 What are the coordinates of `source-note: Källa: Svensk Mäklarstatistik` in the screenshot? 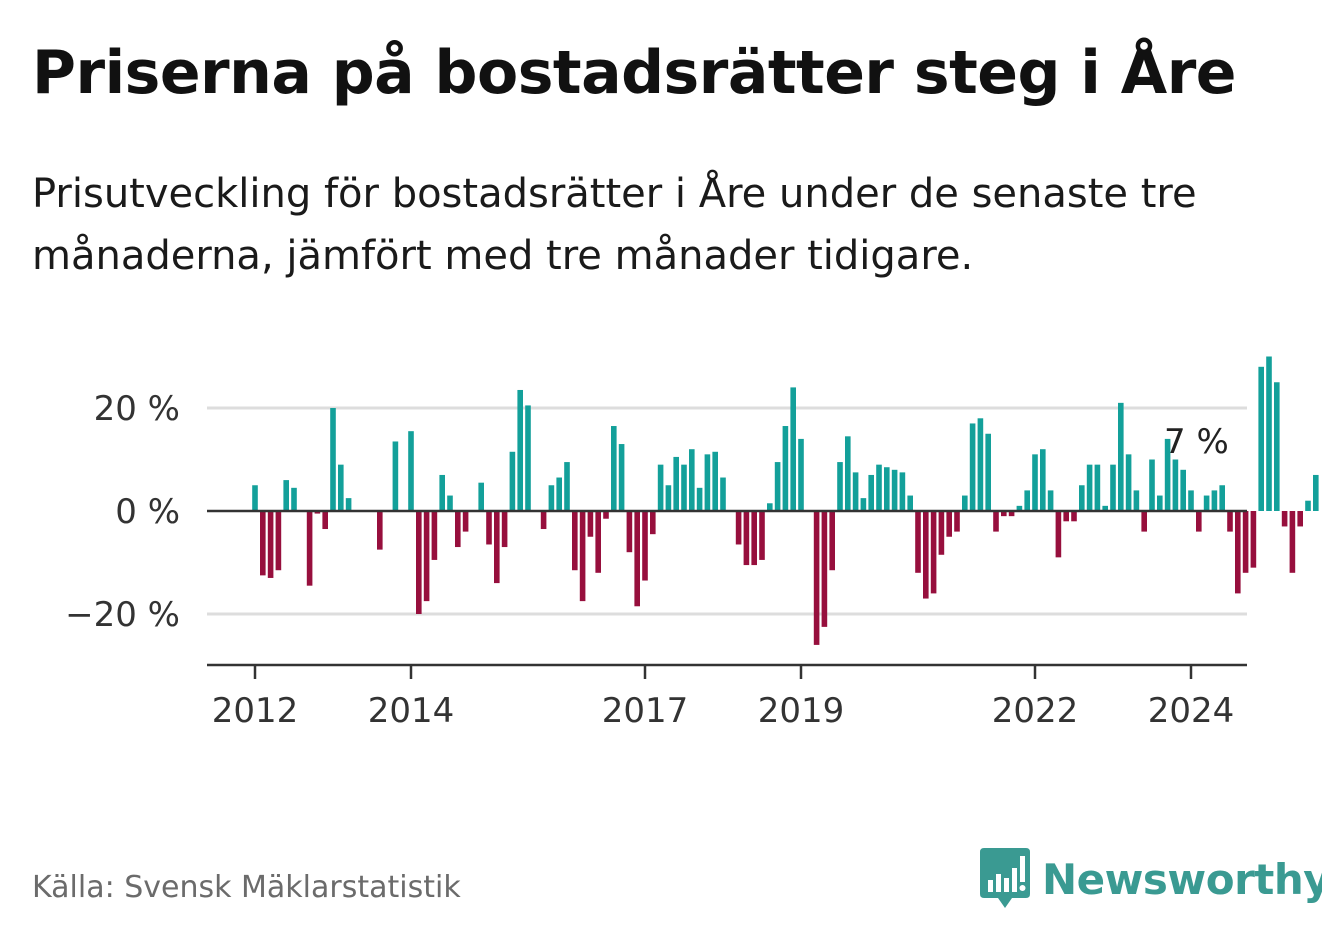 It's located at (246, 887).